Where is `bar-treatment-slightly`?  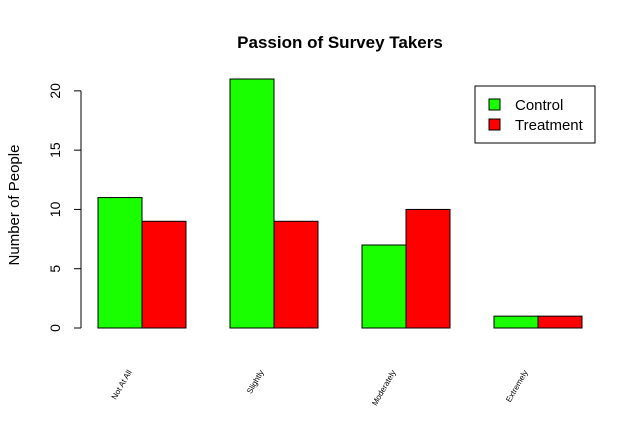 bar-treatment-slightly is located at coordinates (296, 274).